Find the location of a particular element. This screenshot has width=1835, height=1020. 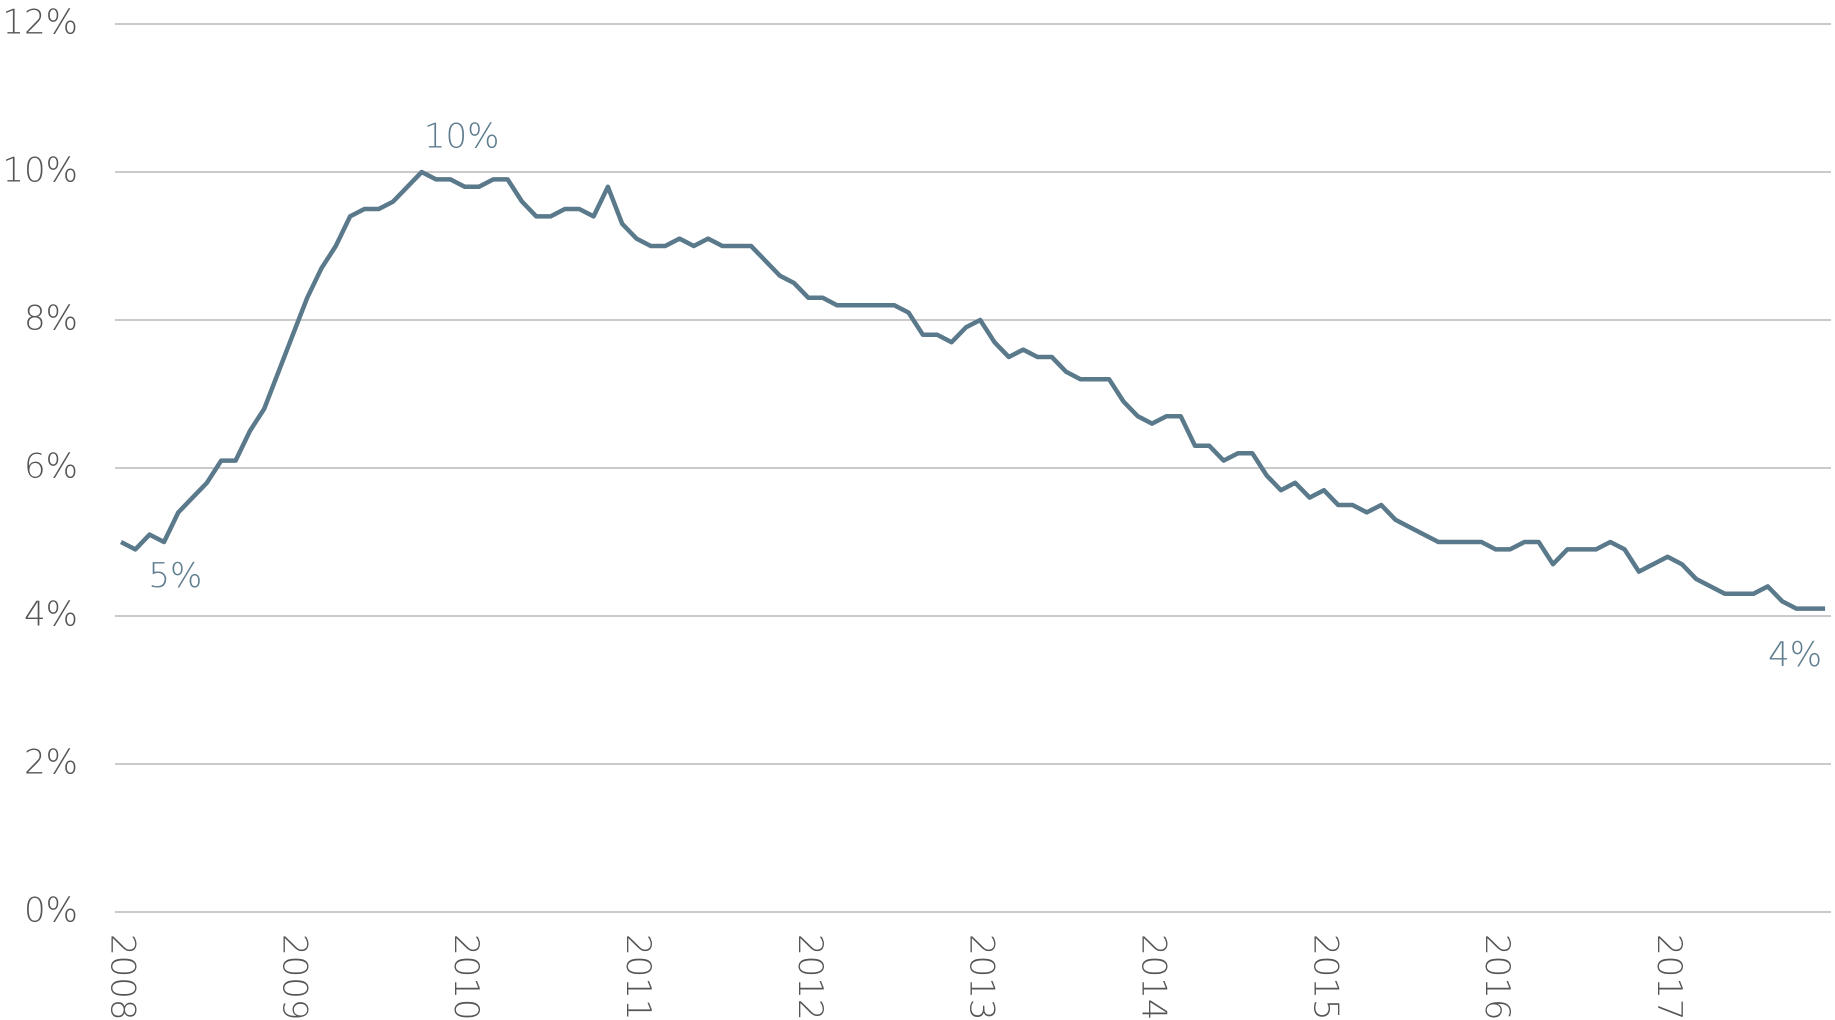

x-tick-label: 2009 is located at coordinates (294, 977).